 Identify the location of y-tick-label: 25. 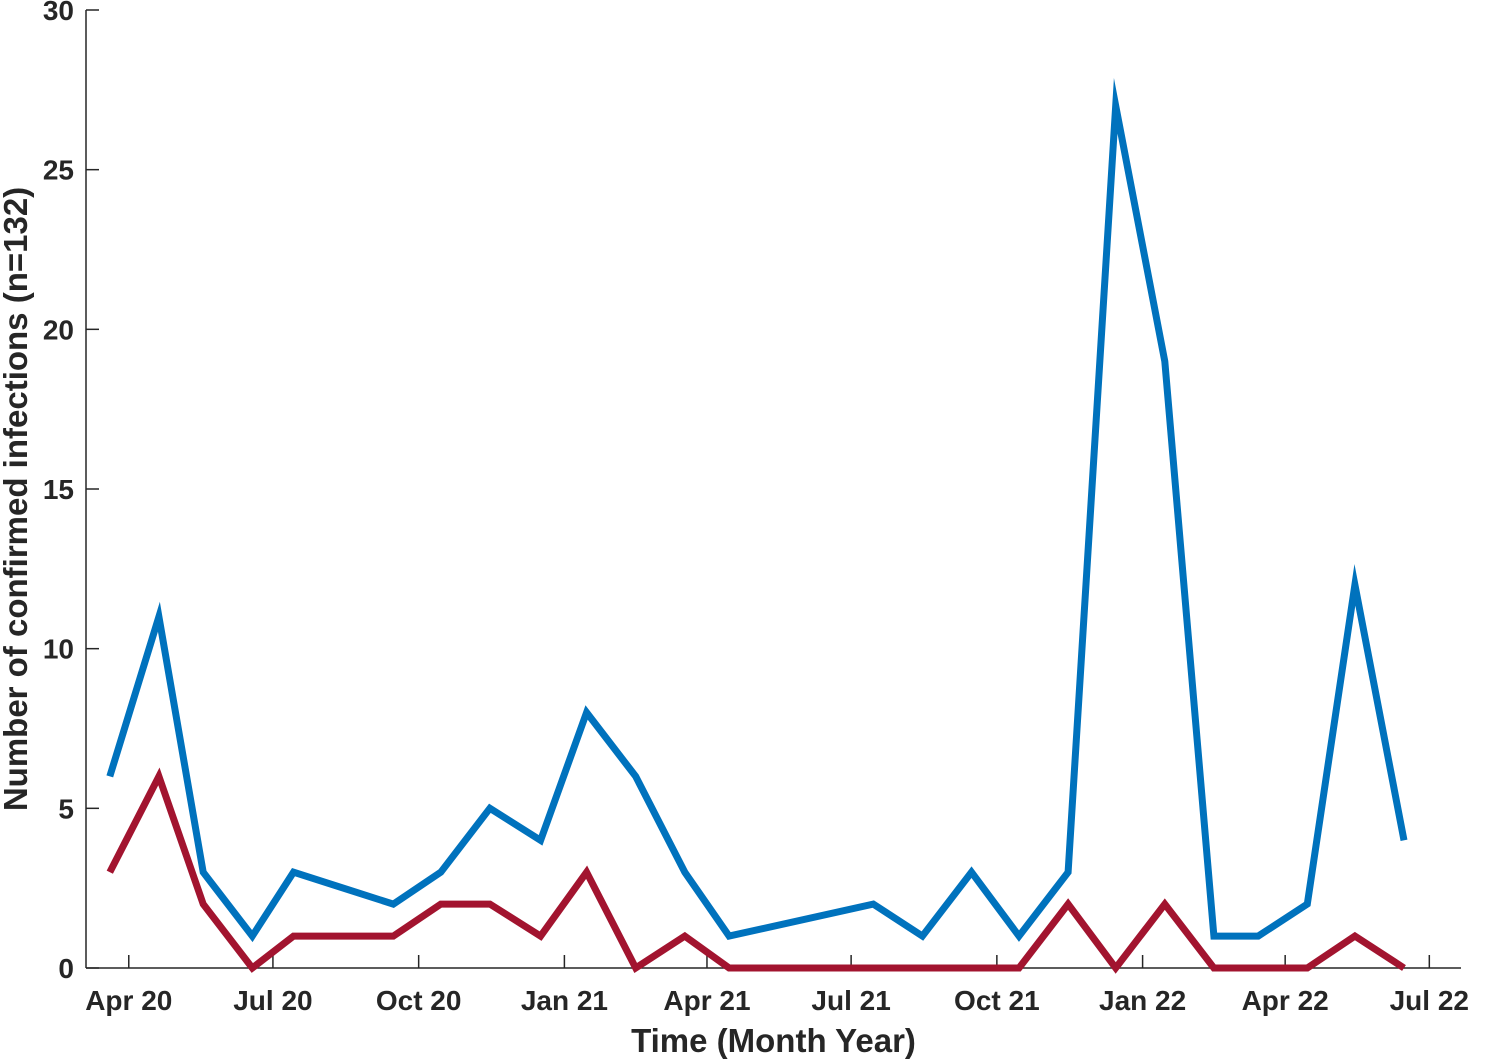
(58, 170).